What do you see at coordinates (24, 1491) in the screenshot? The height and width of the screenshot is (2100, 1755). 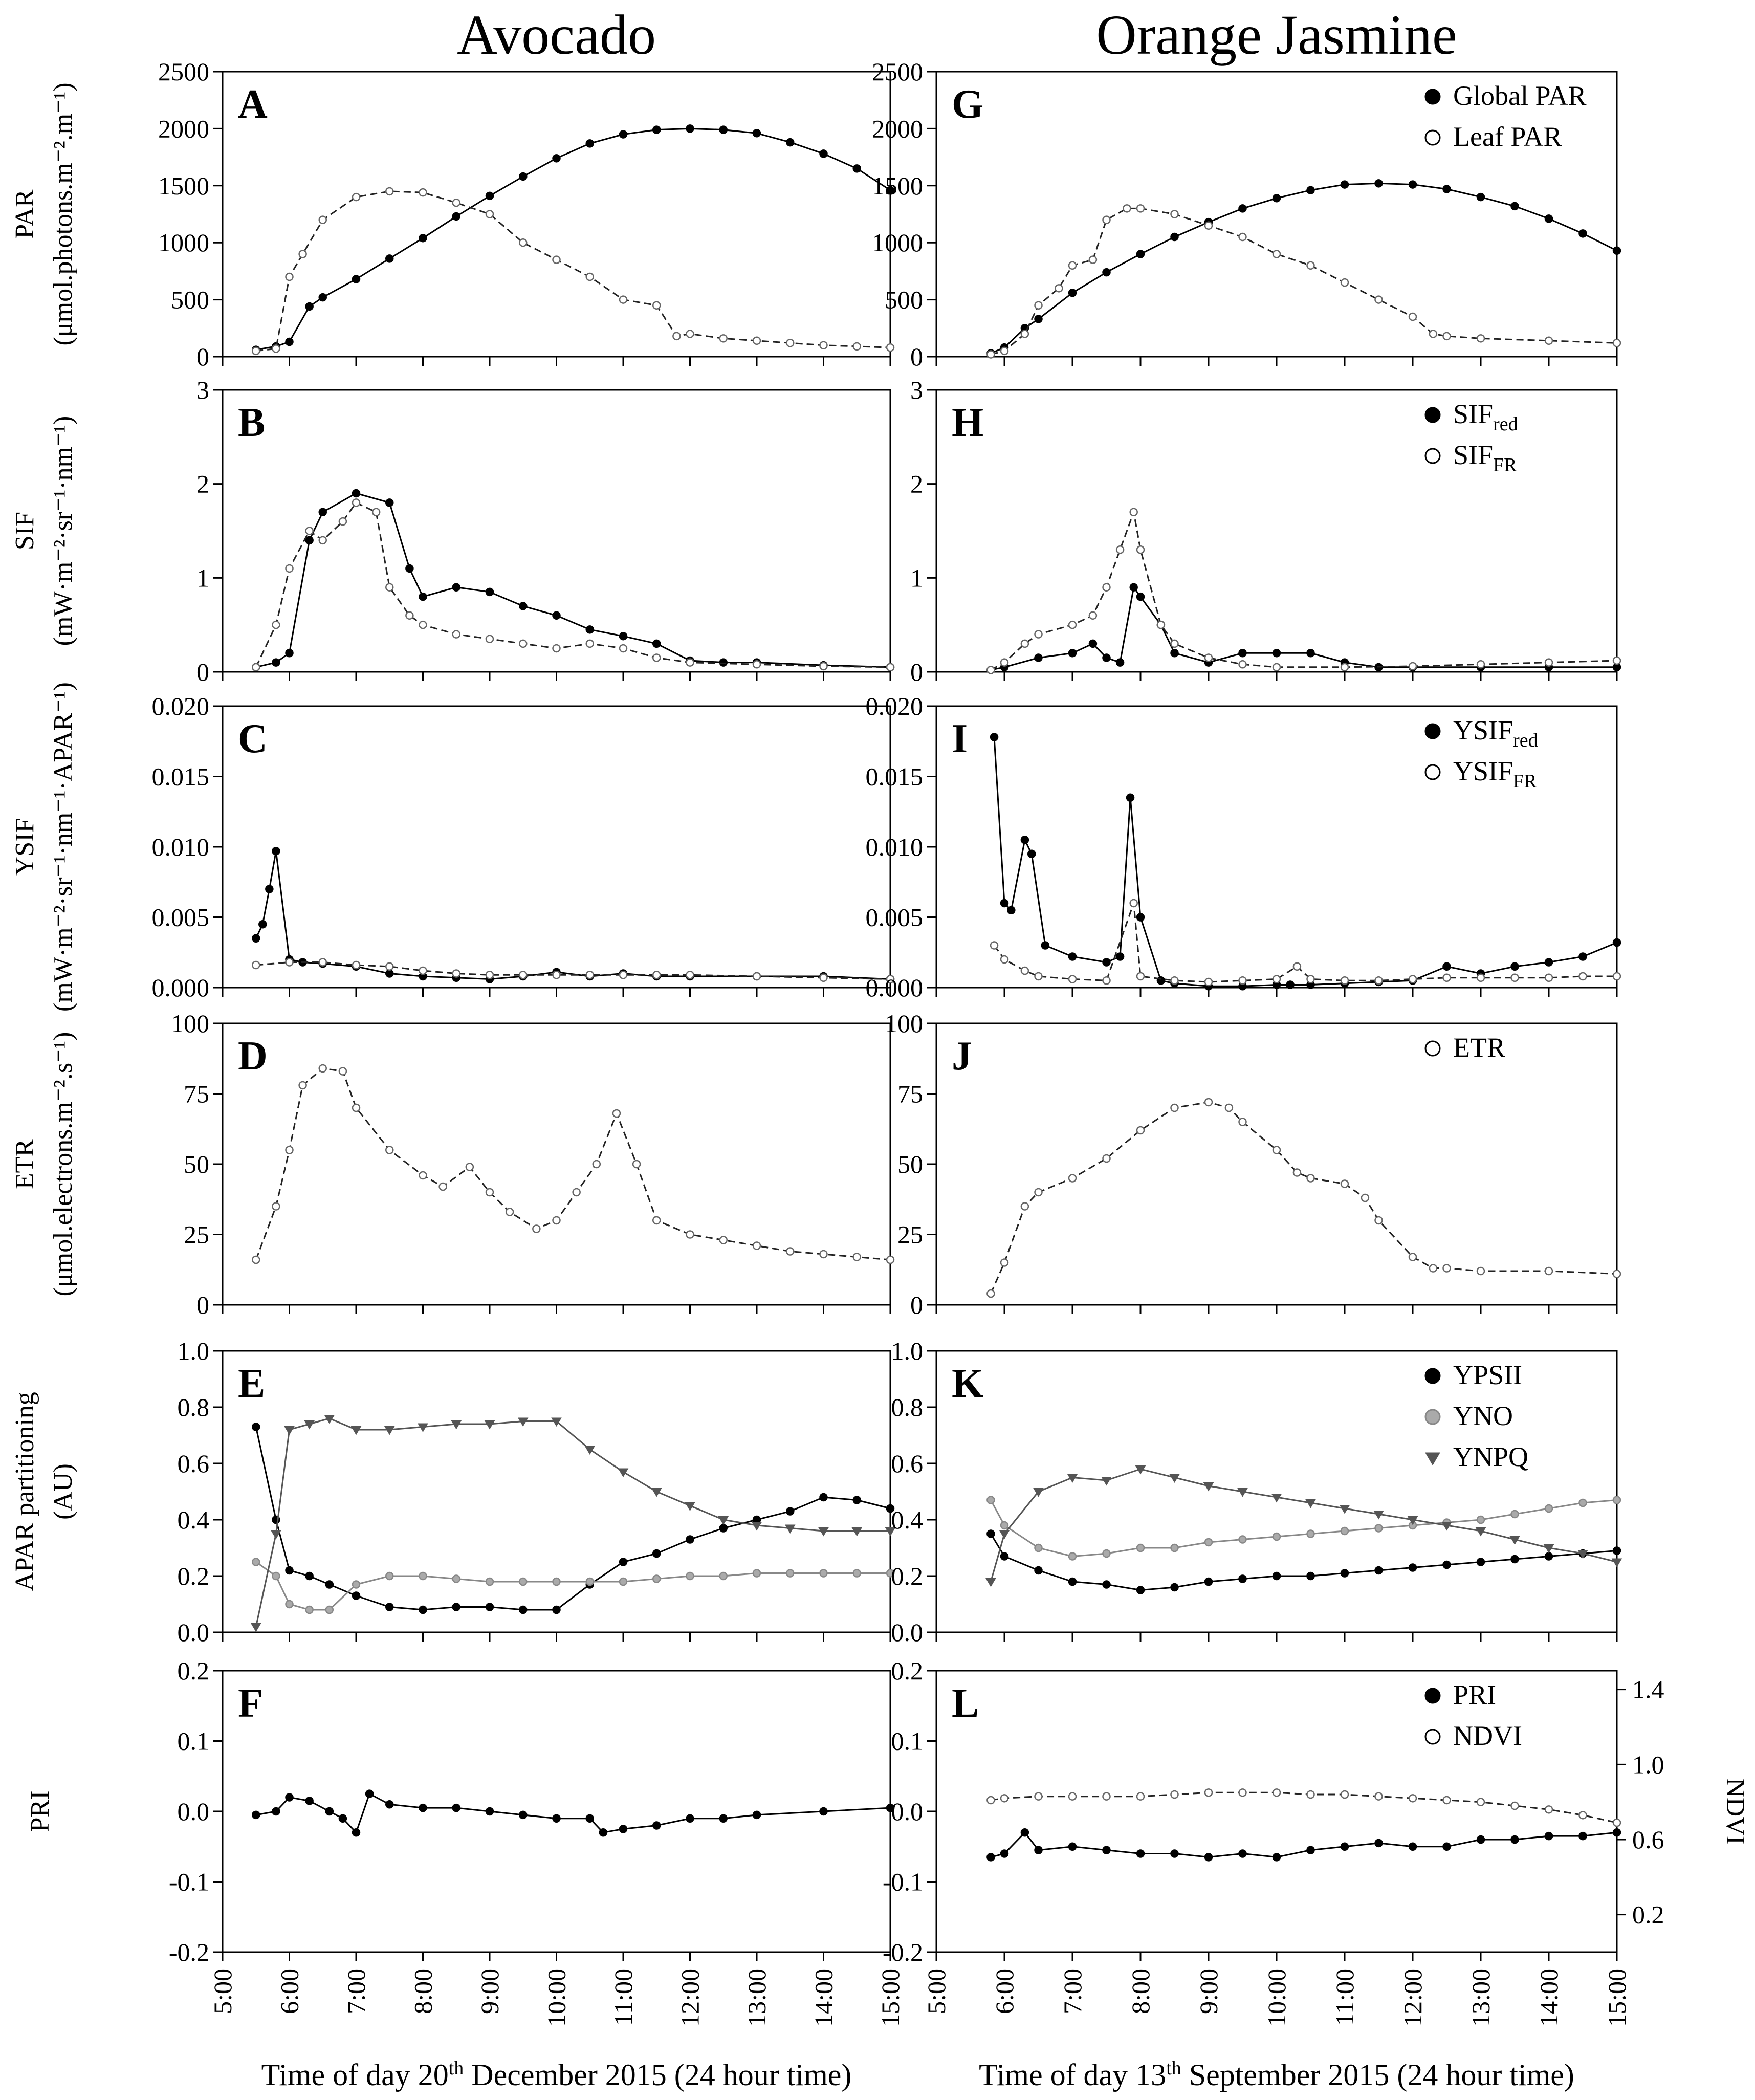 I see `y-axis-label-line: APAR partitioning` at bounding box center [24, 1491].